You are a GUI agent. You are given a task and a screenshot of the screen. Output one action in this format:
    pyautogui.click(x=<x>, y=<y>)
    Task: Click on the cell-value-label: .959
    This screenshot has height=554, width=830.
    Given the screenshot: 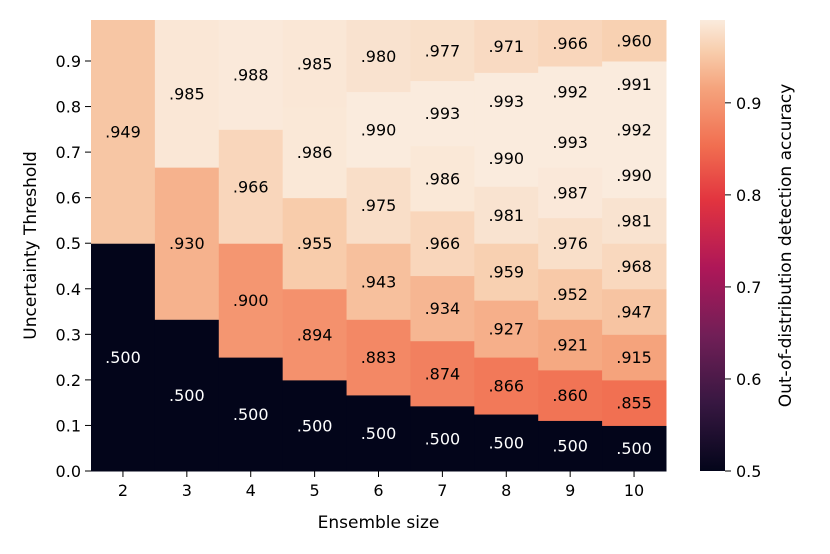 What is the action you would take?
    pyautogui.click(x=506, y=272)
    